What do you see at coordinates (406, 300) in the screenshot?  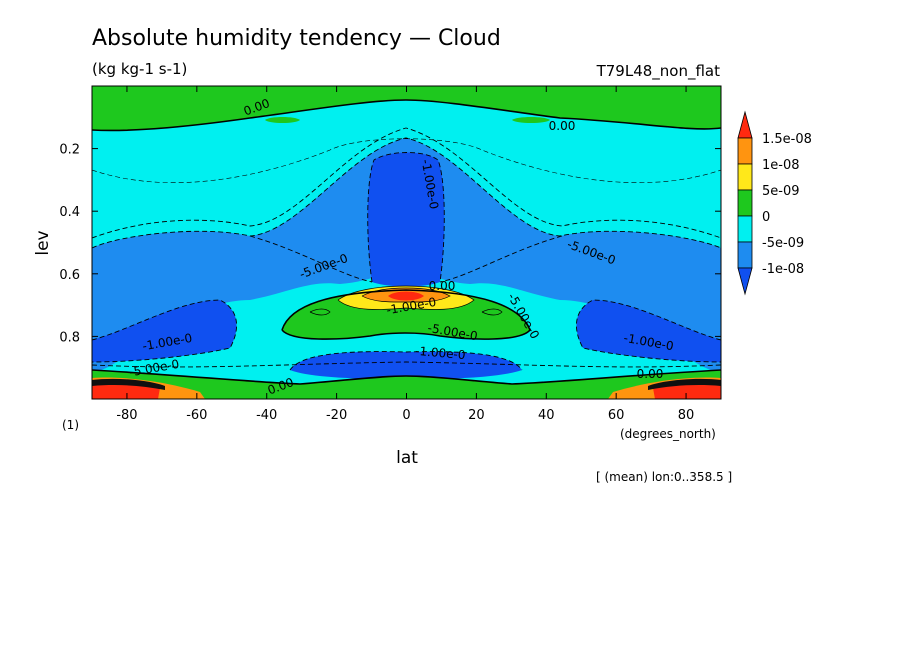 I see `positive-contours` at bounding box center [406, 300].